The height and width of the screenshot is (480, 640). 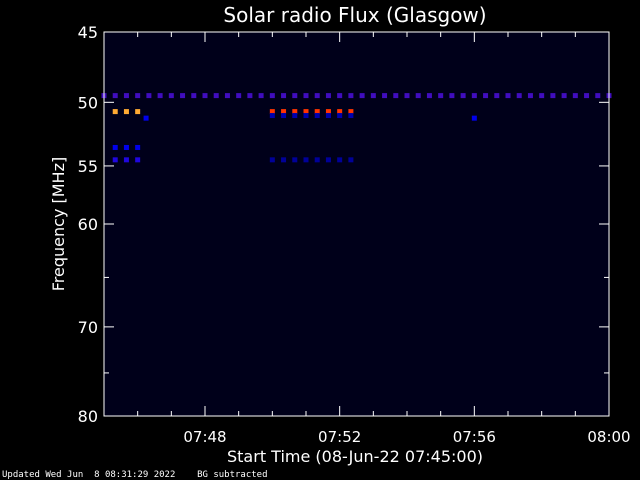 I want to click on feature-band-54-5-mhz-early, so click(x=126, y=160).